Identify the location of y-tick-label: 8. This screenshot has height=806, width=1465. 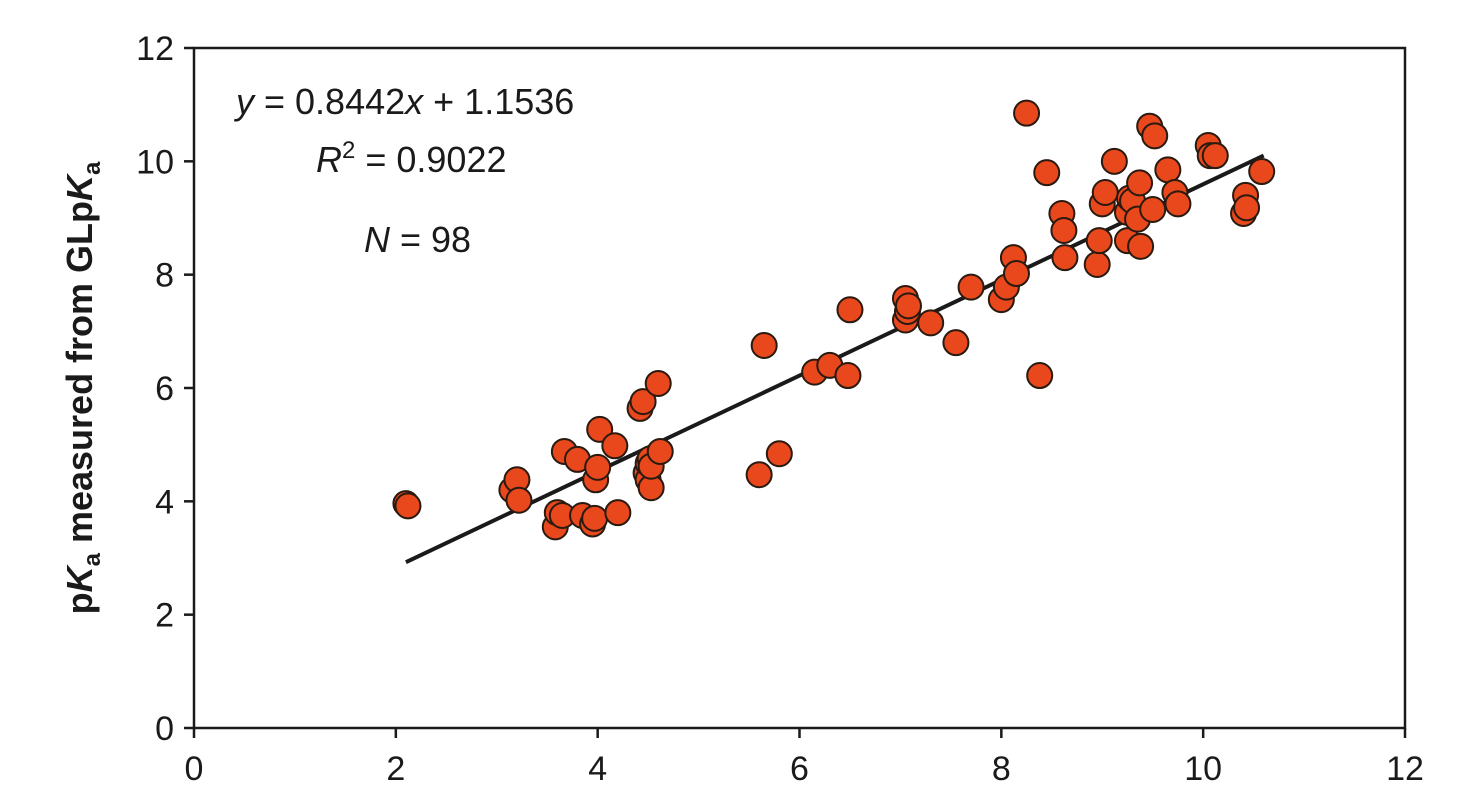
(164, 276).